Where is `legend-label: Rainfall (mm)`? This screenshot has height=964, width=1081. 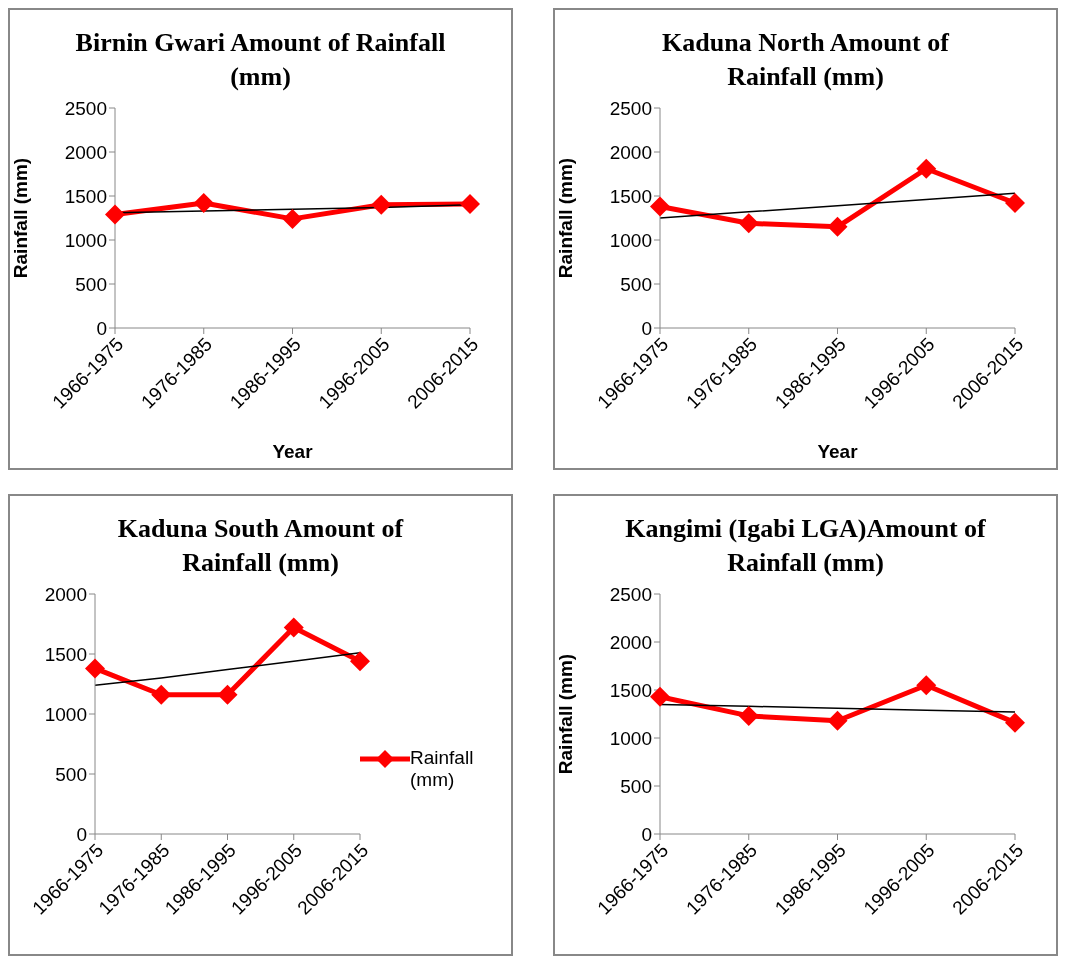 legend-label: Rainfall (mm) is located at coordinates (442, 769).